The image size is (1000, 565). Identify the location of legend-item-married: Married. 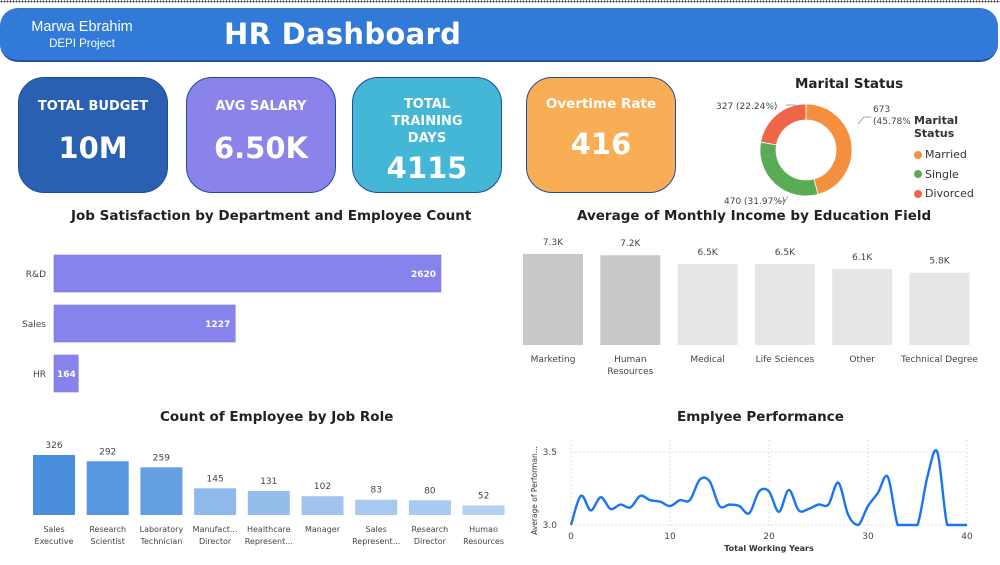
(957, 155).